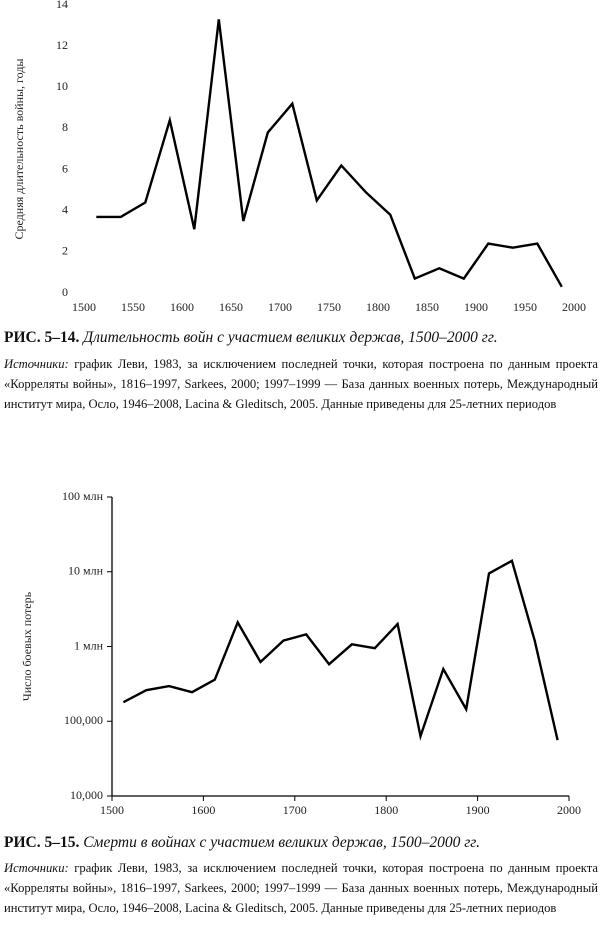 This screenshot has width=601, height=928. I want to click on x-tick-label: 1650, so click(231, 307).